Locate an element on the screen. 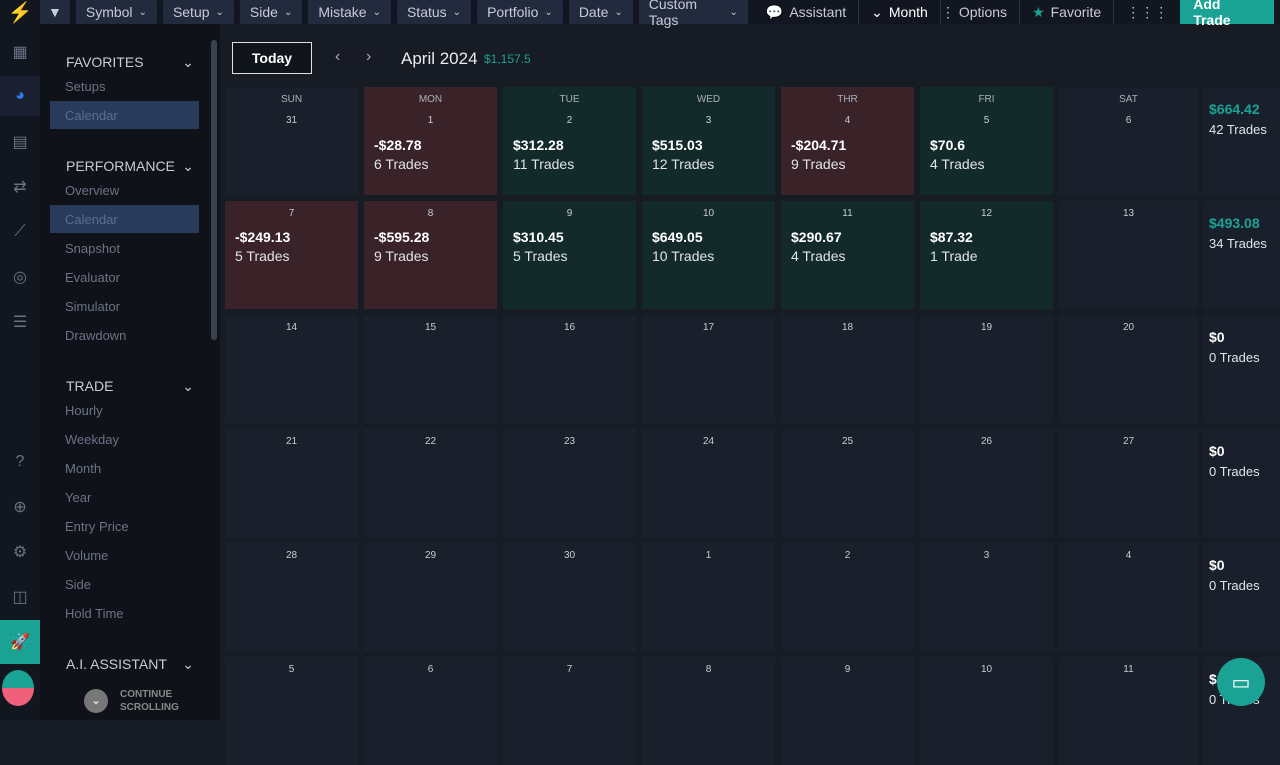 This screenshot has width=1280, height=765. settings-icon: ⚙ is located at coordinates (20, 552).